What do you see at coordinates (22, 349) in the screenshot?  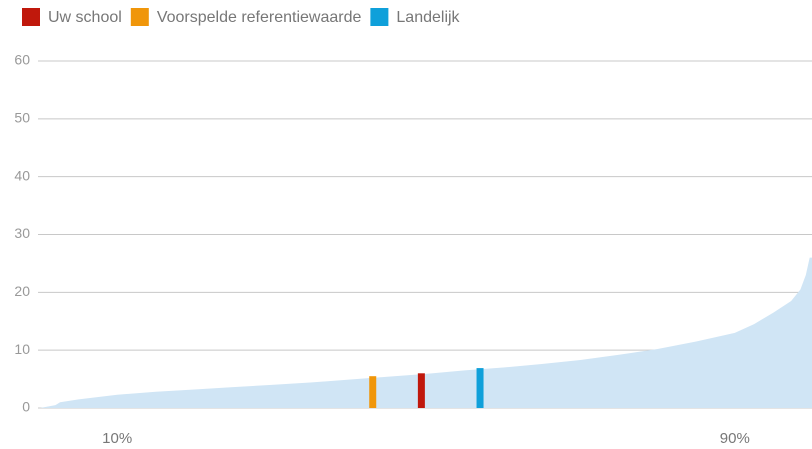 I see `y-tick-label: 10` at bounding box center [22, 349].